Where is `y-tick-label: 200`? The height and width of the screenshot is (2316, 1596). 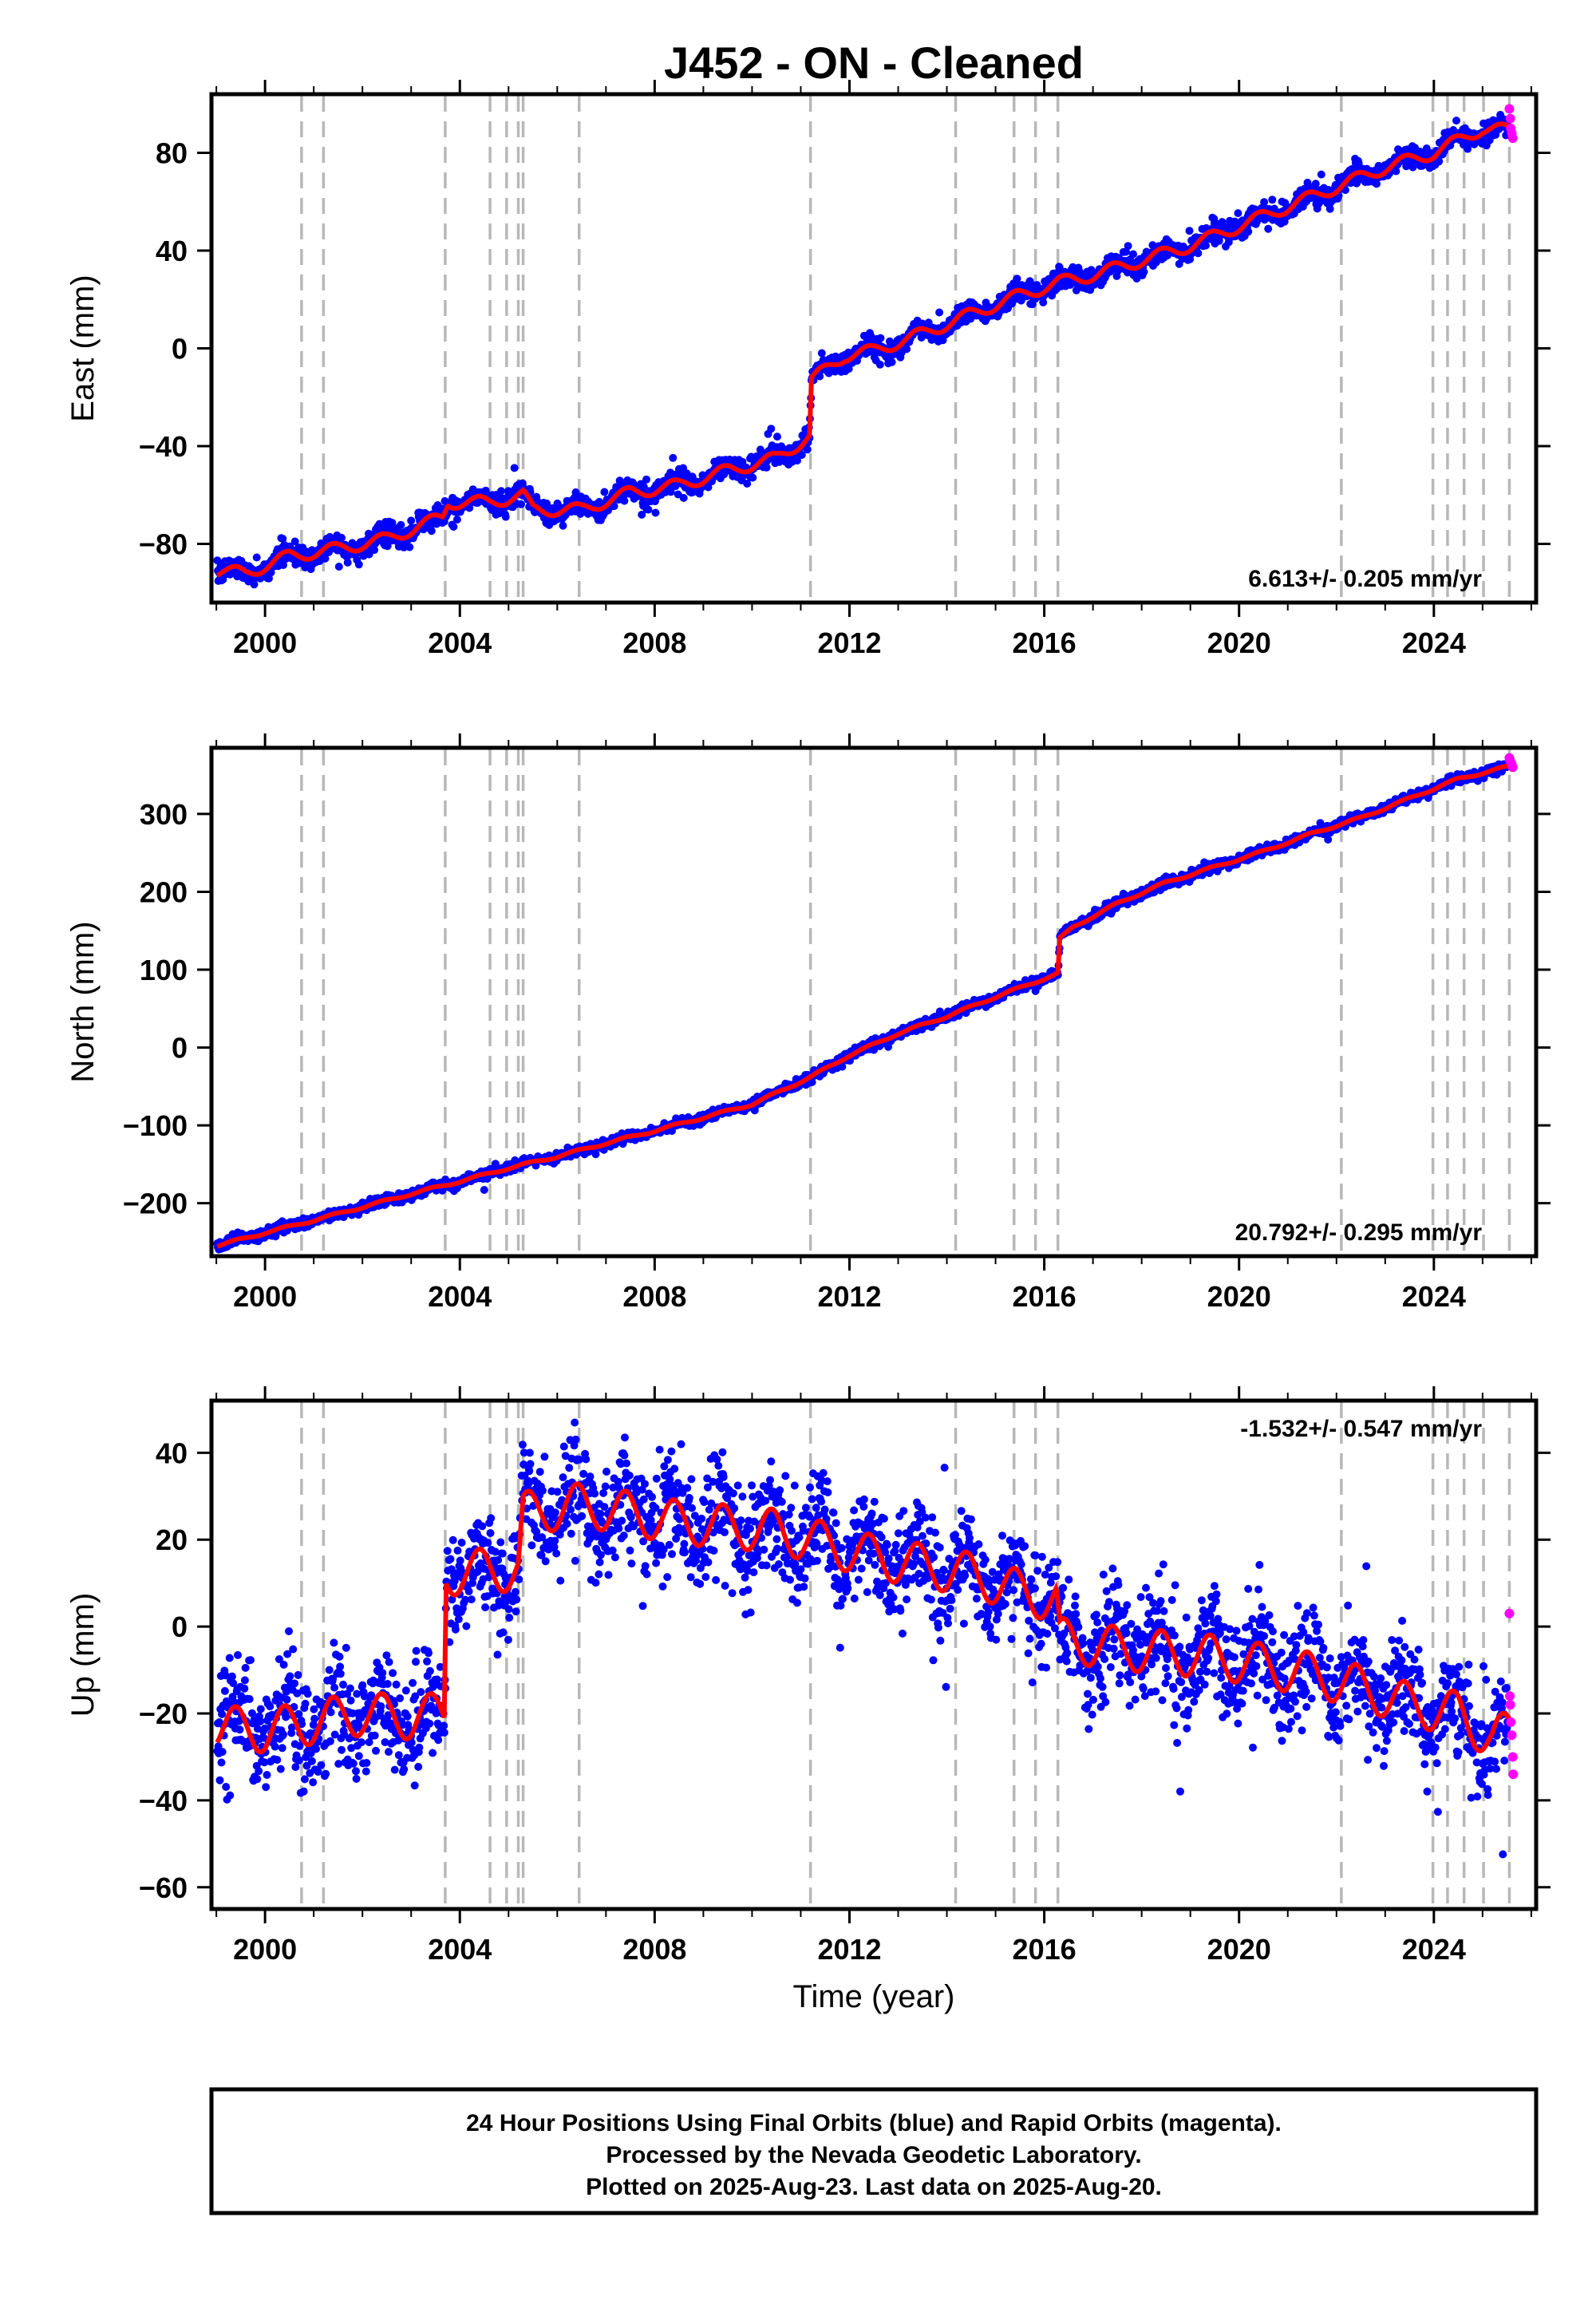 y-tick-label: 200 is located at coordinates (164, 891).